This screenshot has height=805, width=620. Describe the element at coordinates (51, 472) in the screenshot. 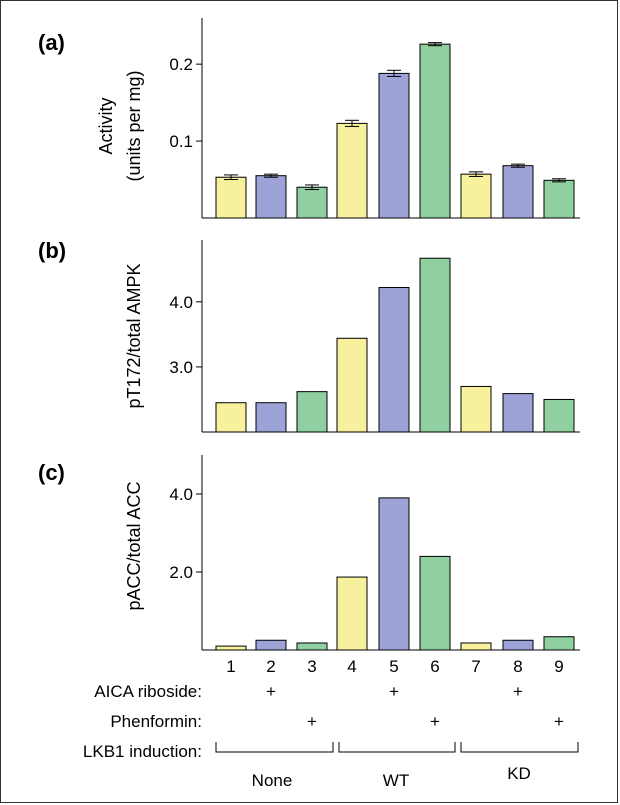

I see `panel-c-letter: (c)` at that location.